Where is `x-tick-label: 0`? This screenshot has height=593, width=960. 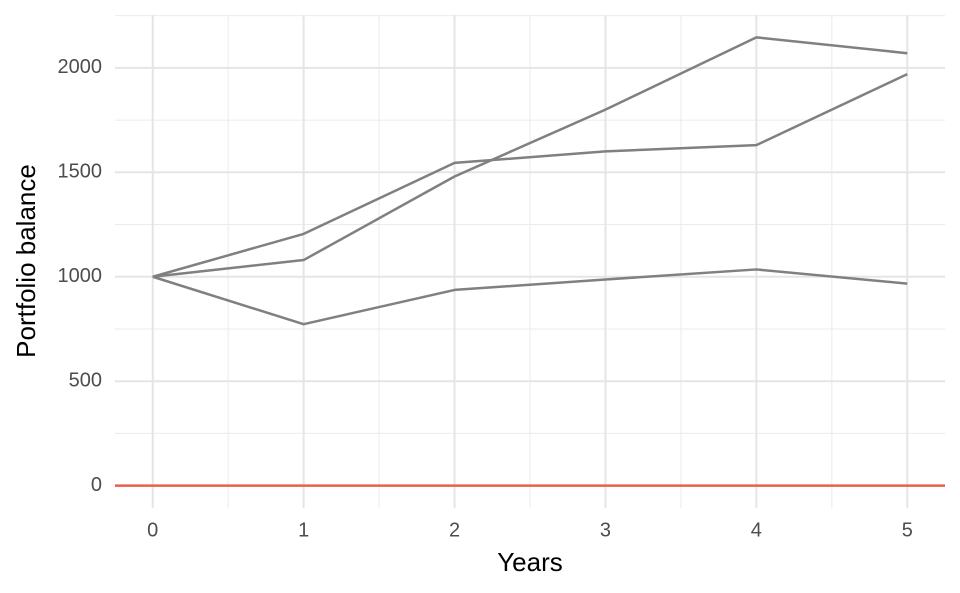
x-tick-label: 0 is located at coordinates (152, 530).